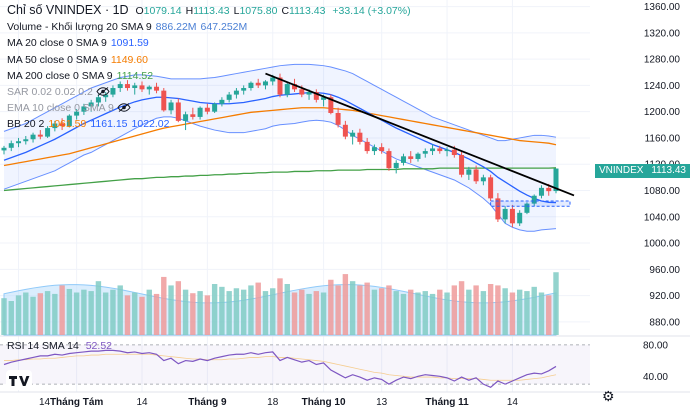 This screenshot has height=415, width=690. I want to click on indicator-row: MA 200 close 0 SMA 9 1114.52, so click(209, 76).